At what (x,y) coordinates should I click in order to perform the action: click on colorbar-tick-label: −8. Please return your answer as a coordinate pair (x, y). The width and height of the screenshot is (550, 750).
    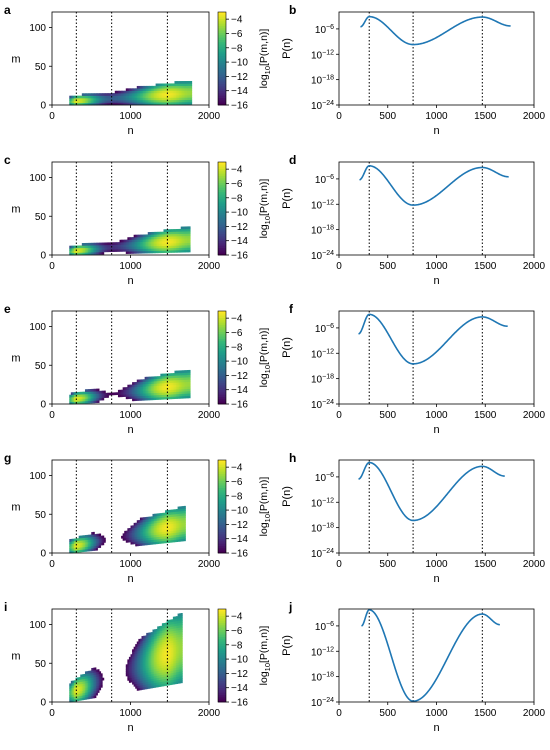
    Looking at the image, I should click on (237, 347).